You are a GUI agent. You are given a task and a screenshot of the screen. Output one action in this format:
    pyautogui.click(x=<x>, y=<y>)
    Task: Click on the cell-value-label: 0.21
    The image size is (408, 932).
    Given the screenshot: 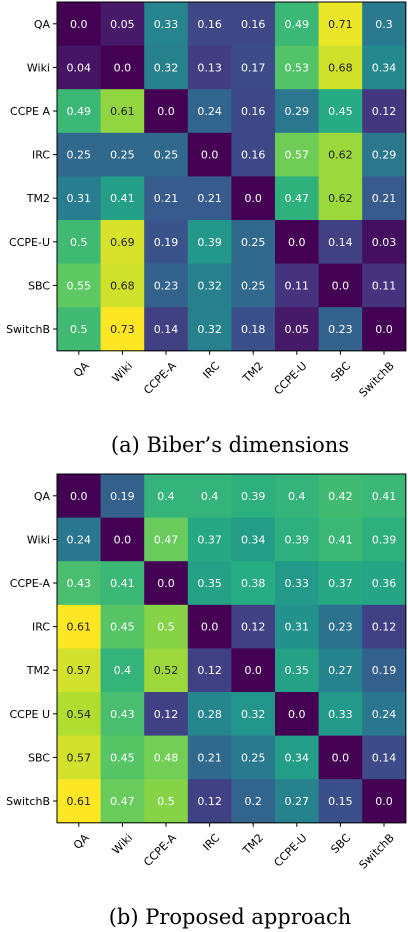 What is the action you would take?
    pyautogui.click(x=209, y=198)
    